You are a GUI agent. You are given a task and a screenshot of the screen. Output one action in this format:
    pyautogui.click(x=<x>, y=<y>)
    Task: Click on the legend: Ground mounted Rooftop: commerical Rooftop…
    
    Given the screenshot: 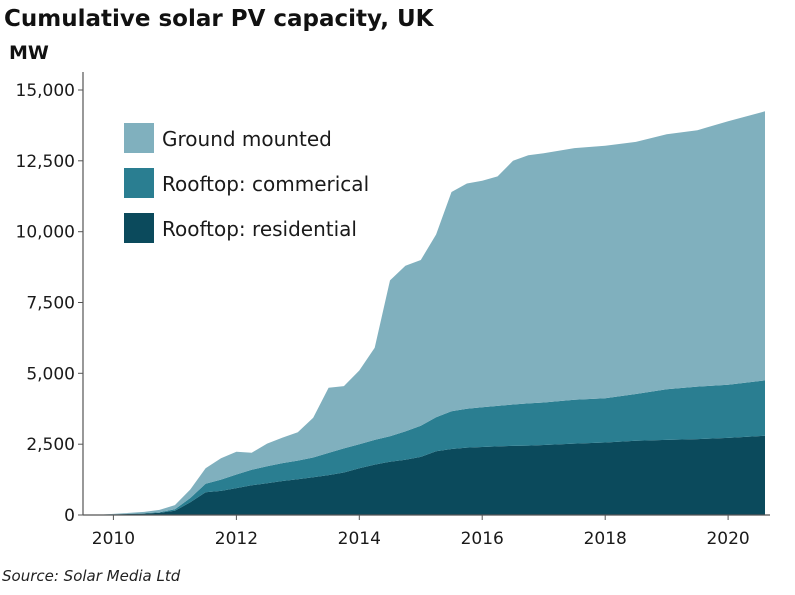 What is the action you would take?
    pyautogui.click(x=246, y=183)
    